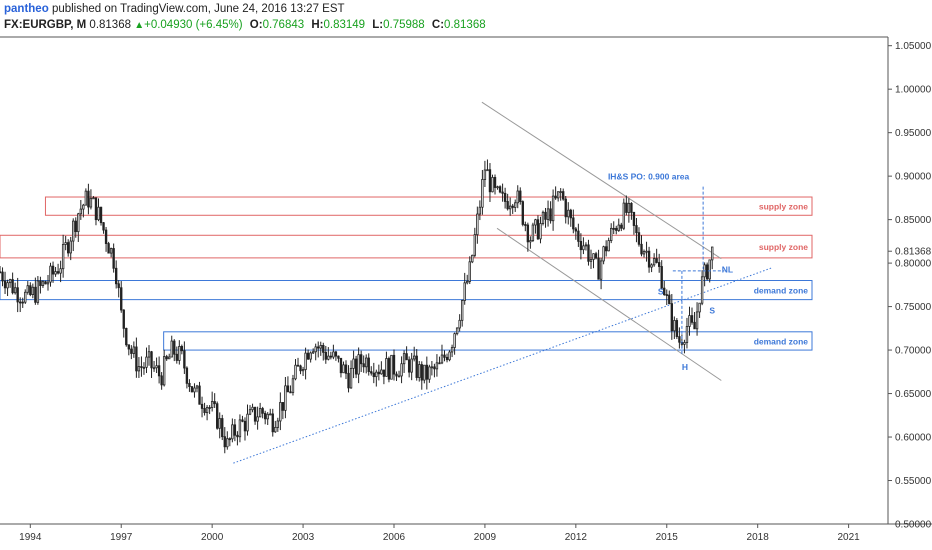 The height and width of the screenshot is (550, 932). Describe the element at coordinates (303, 537) in the screenshot. I see `x-tick-label: 2003` at that location.